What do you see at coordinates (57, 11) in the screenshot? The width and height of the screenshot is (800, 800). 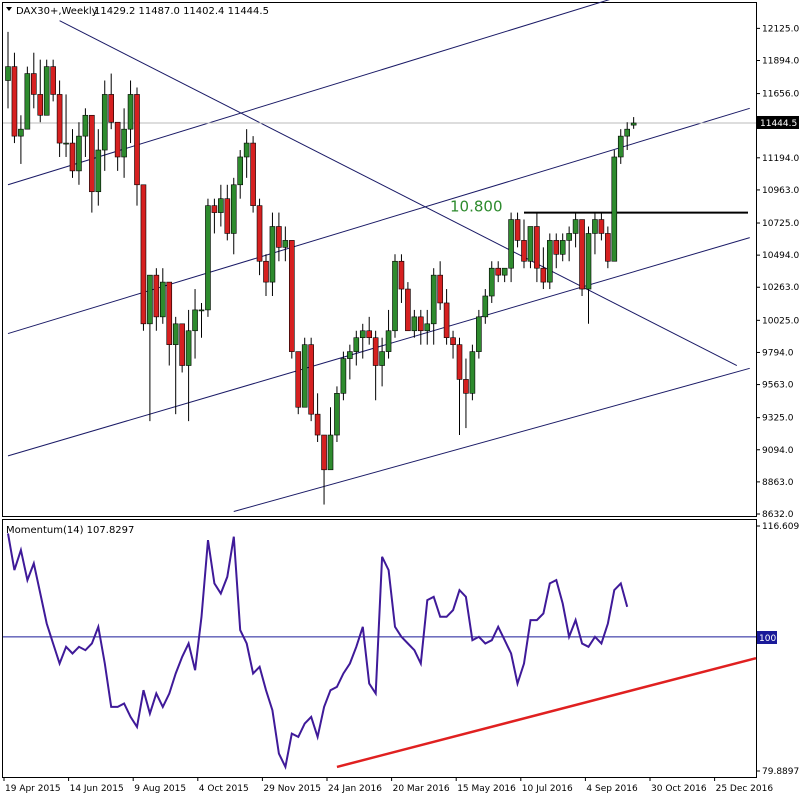 I see `symbol-label: DAX30+,Weekly` at bounding box center [57, 11].